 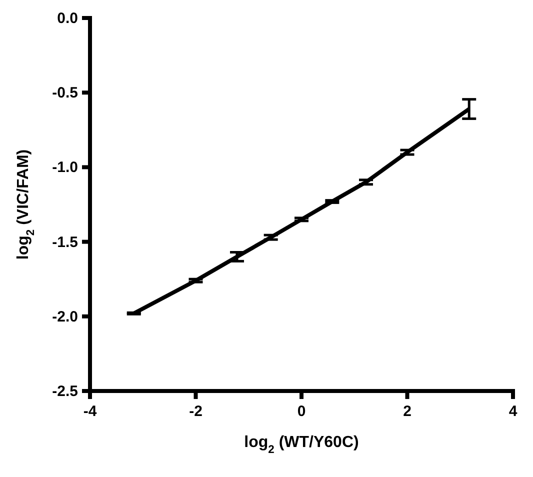 What do you see at coordinates (65, 242) in the screenshot?
I see `y-tick-label: -1.5` at bounding box center [65, 242].